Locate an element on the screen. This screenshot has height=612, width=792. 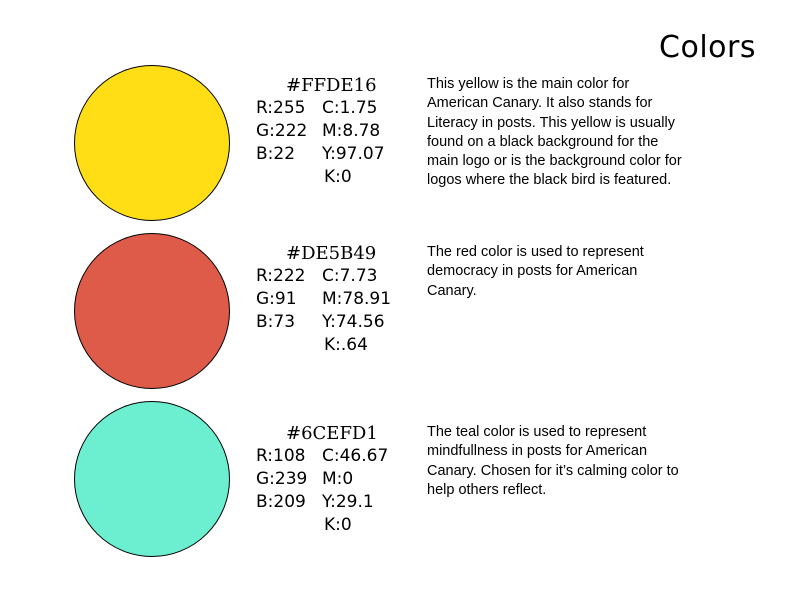
hex-code: #DE5B49 is located at coordinates (331, 253).